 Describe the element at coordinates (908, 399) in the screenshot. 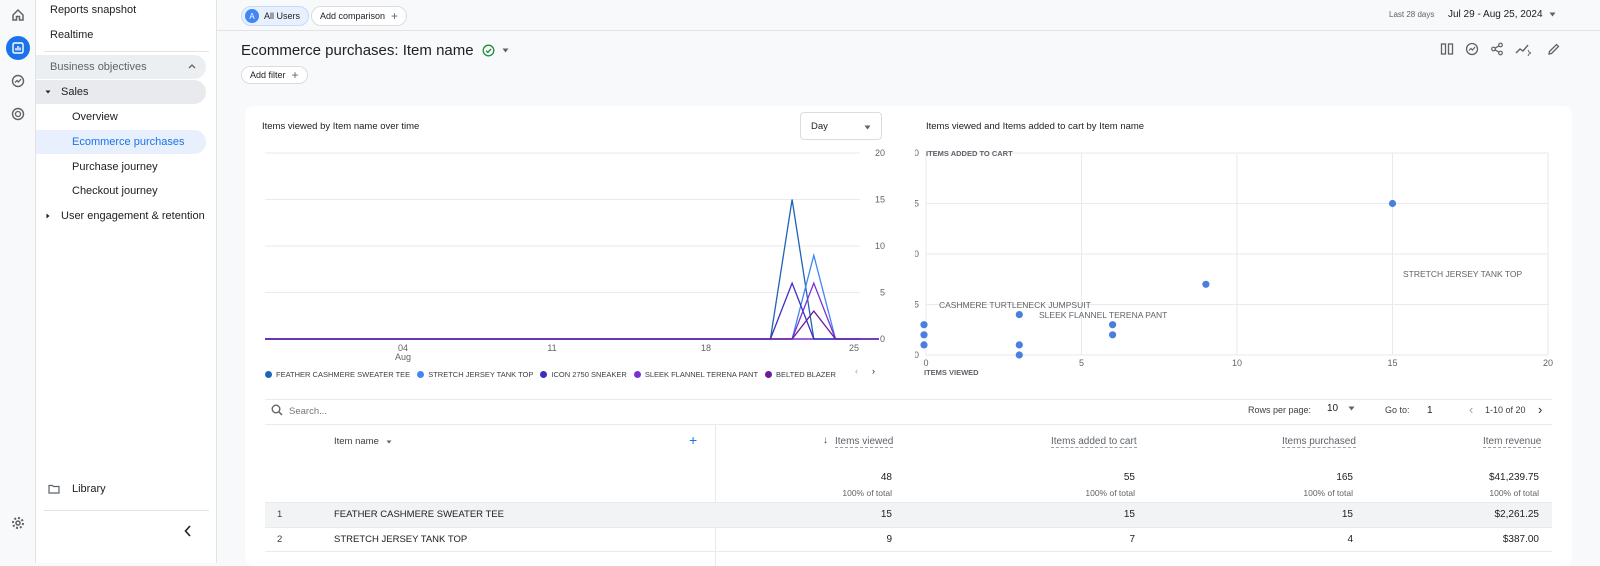

I see `table-top-divider` at that location.